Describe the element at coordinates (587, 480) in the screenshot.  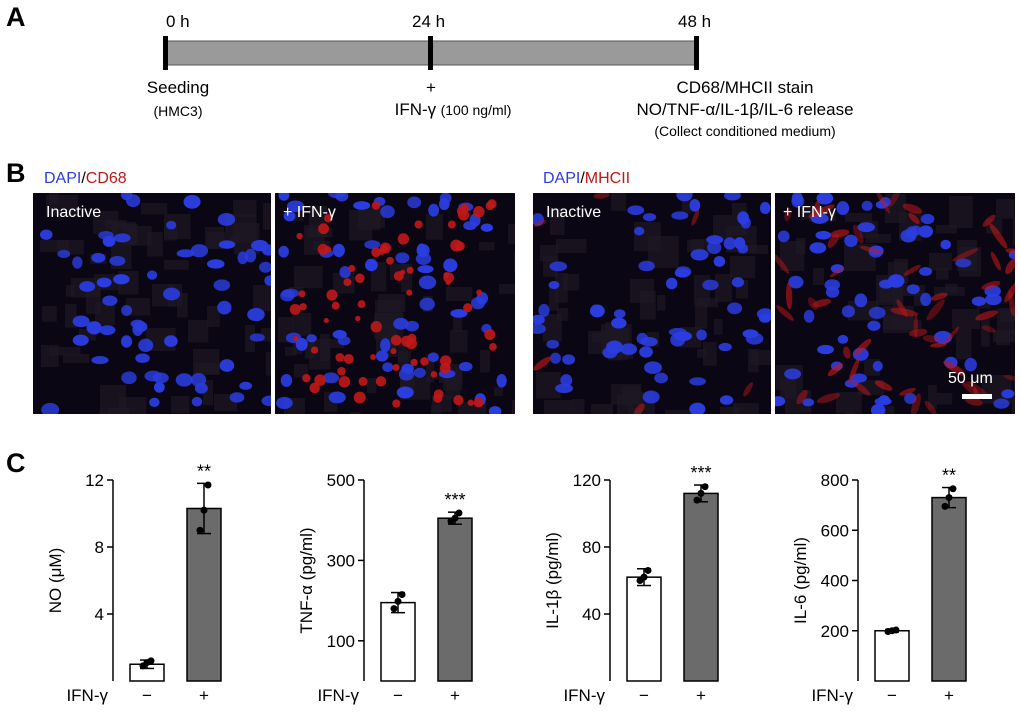
I see `y-tick-label: 120` at that location.